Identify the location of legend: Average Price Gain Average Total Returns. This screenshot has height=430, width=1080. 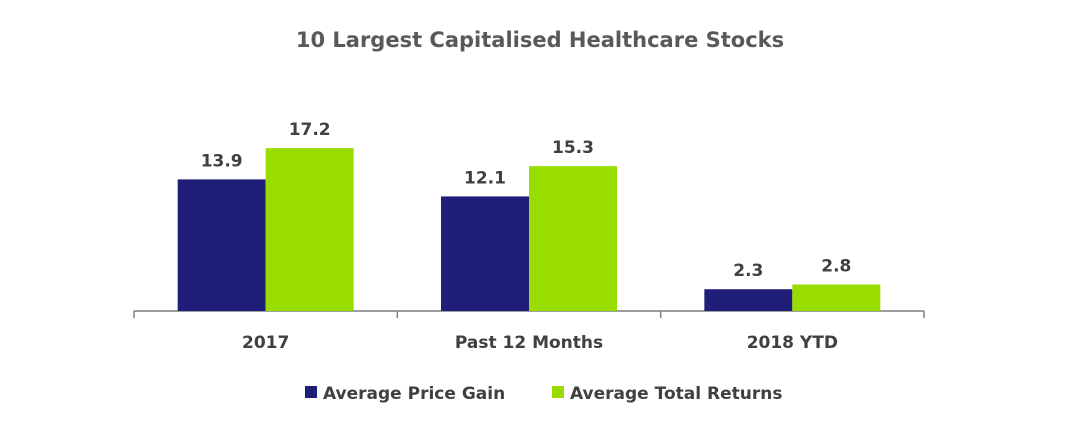
(543, 394).